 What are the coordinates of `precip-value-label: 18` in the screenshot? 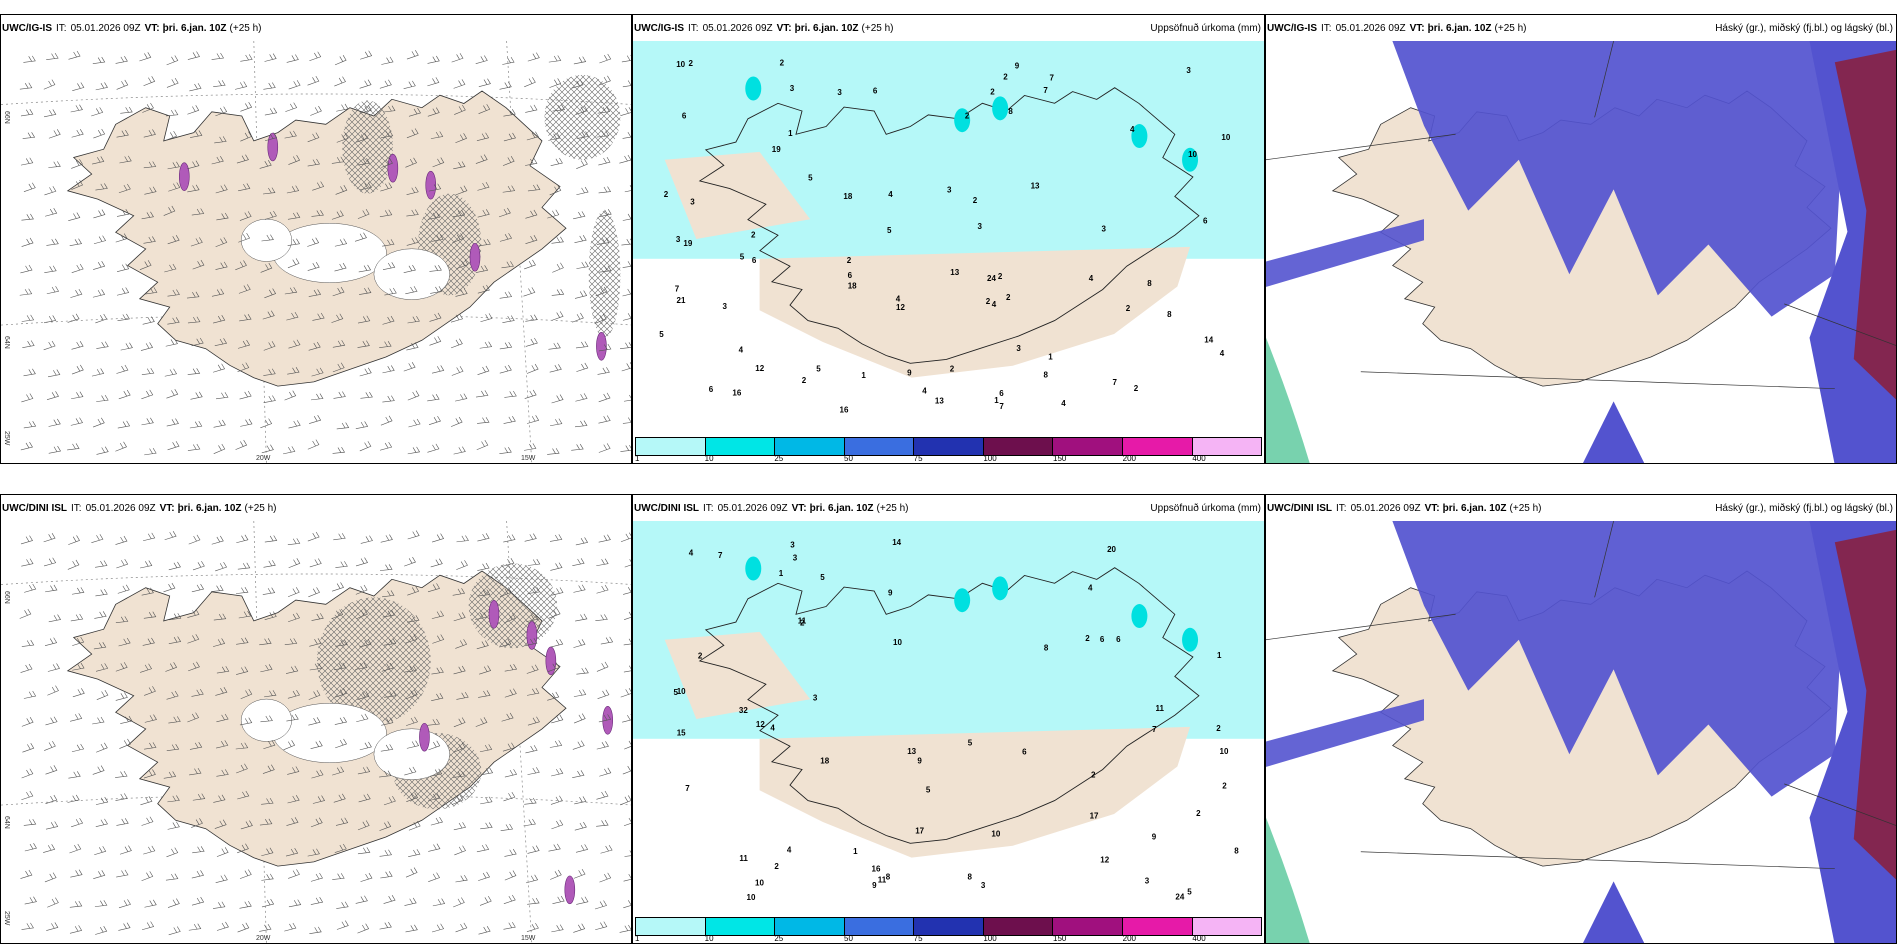 It's located at (847, 196).